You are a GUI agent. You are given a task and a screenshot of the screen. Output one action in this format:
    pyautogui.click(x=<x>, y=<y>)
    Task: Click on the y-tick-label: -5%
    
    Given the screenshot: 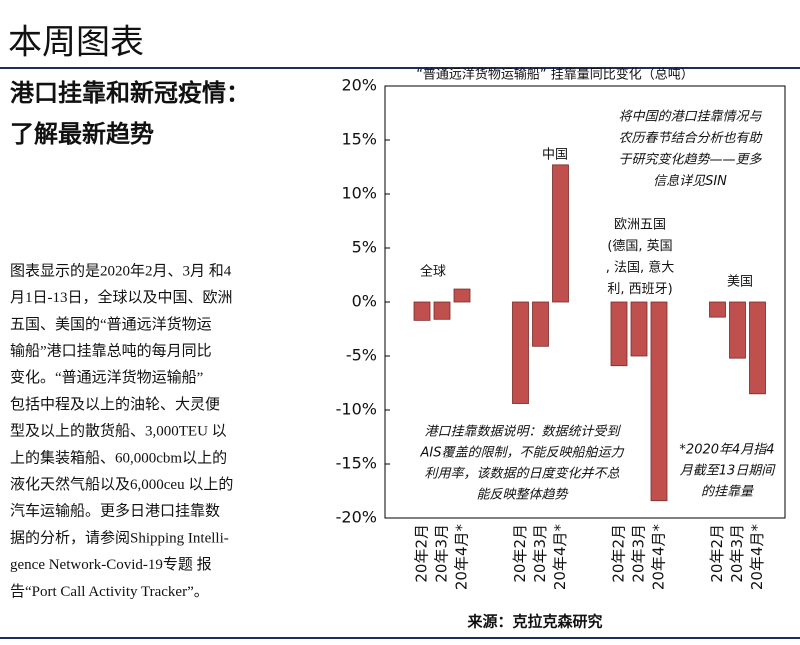 What is the action you would take?
    pyautogui.click(x=361, y=355)
    